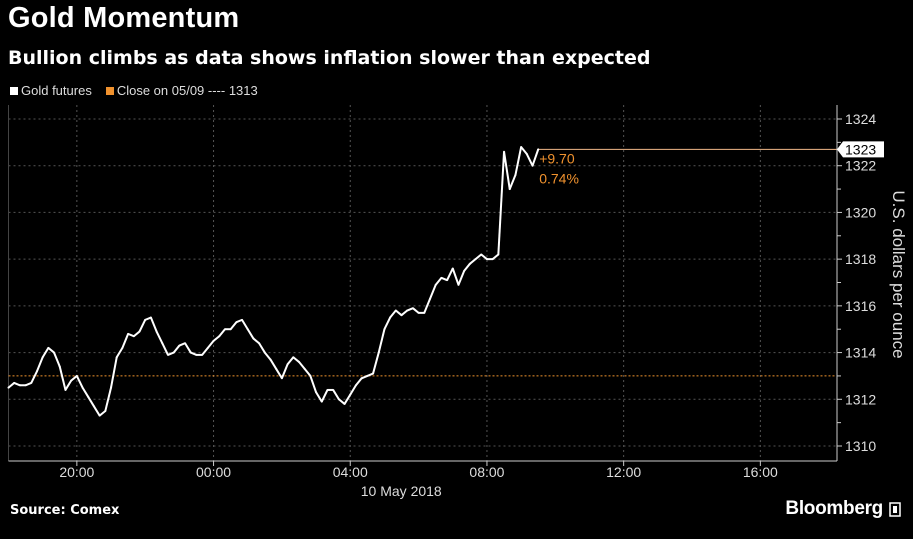 This screenshot has width=913, height=539. Describe the element at coordinates (896, 510) in the screenshot. I see `bloomberg-logo-icon` at that location.